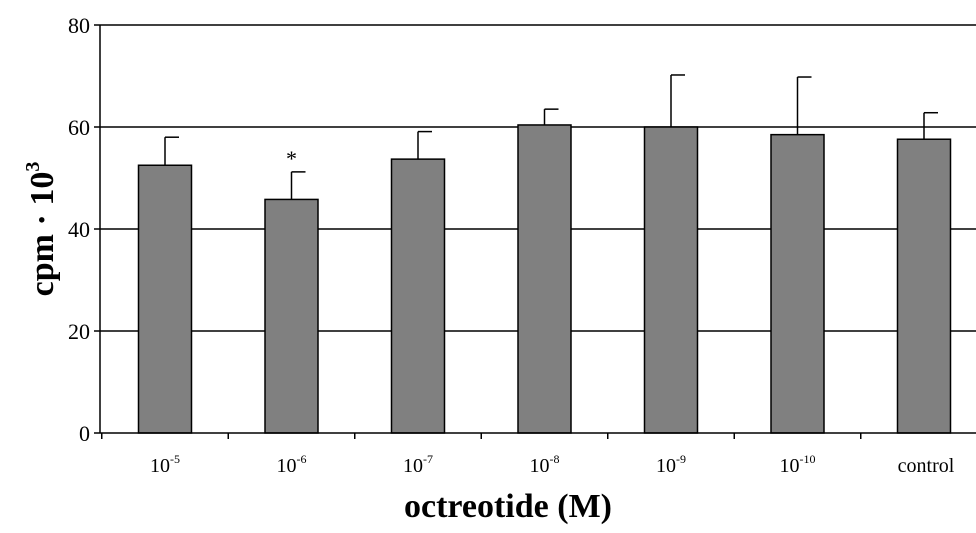 The image size is (976, 533). I want to click on y-axis-title-base: cpm · 10, so click(42, 234).